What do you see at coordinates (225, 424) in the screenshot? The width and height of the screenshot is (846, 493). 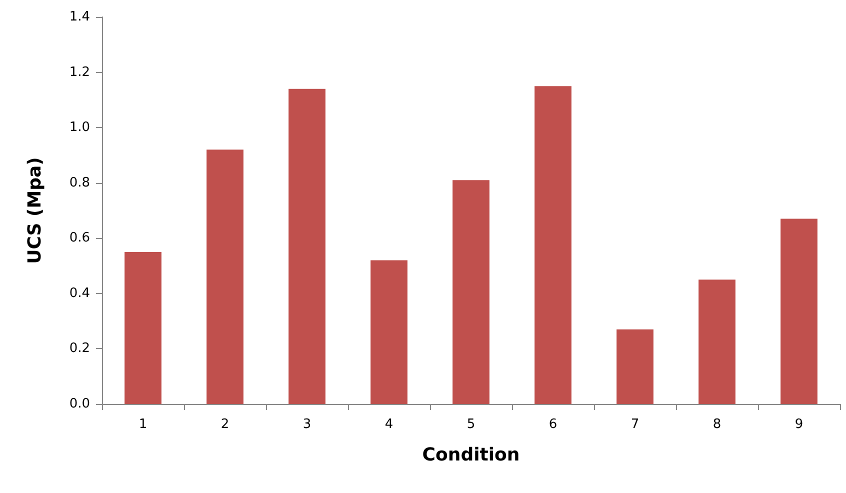 I see `x-tick-label: 2` at bounding box center [225, 424].